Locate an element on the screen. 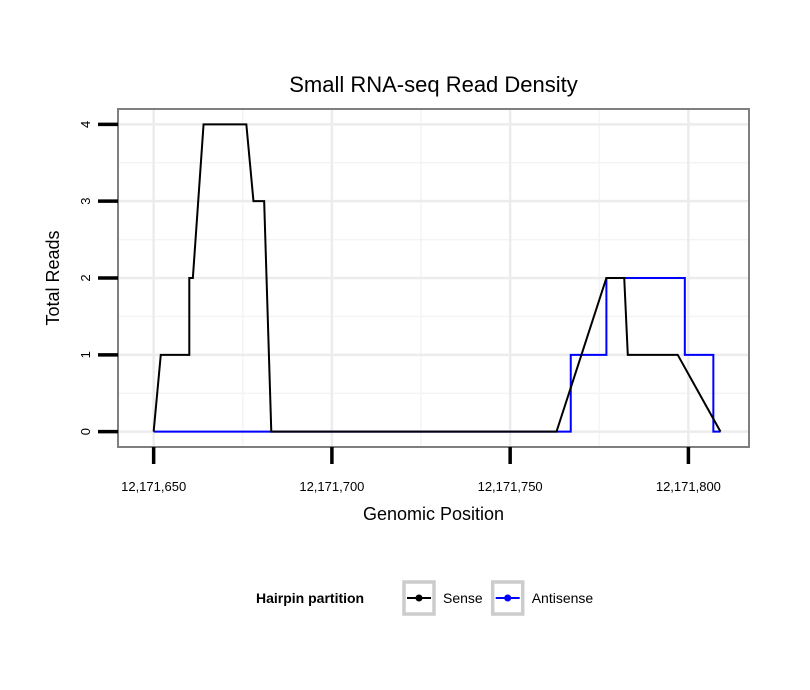 The image size is (810, 690). legend-label: Sense is located at coordinates (463, 598).